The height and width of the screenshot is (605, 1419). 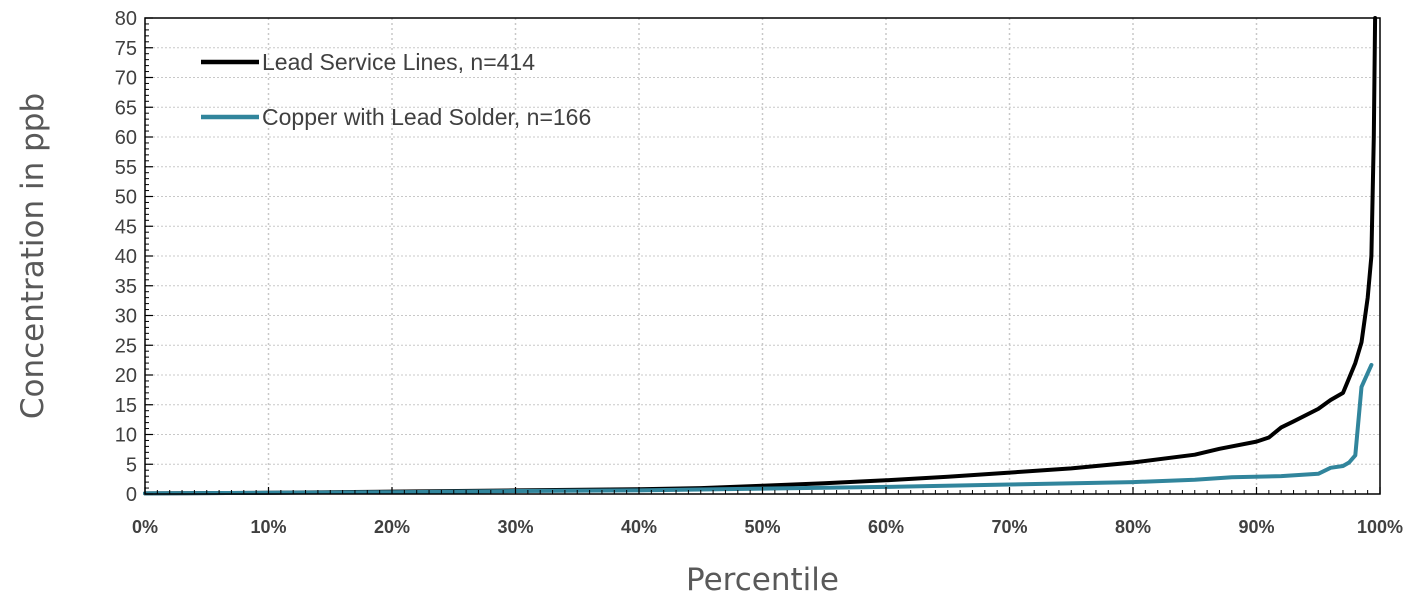 I want to click on y-tick-label: 20, so click(x=126, y=376).